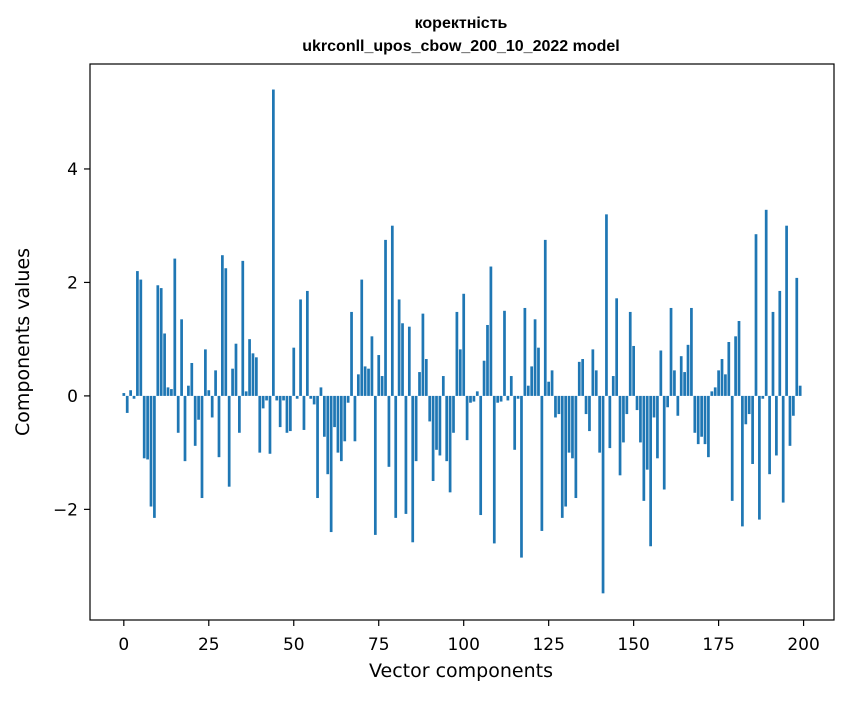 The width and height of the screenshot is (847, 701). What do you see at coordinates (803, 645) in the screenshot?
I see `x-tick-label-200: 200` at bounding box center [803, 645].